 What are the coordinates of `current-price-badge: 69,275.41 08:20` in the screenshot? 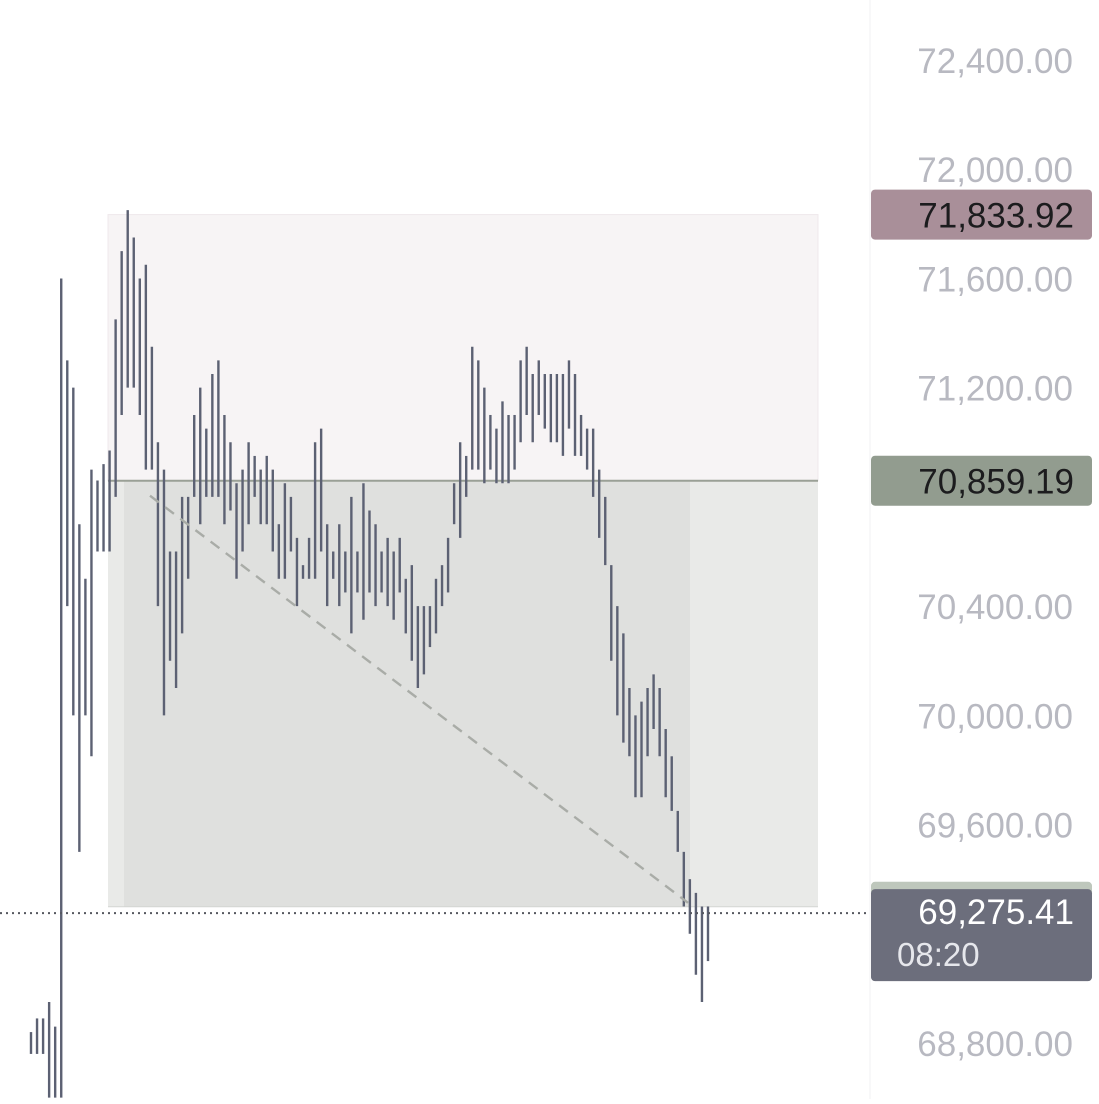 It's located at (981, 935).